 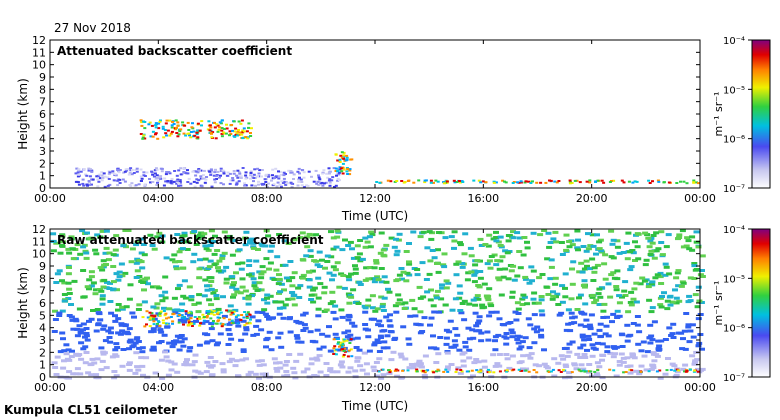 What do you see at coordinates (42, 114) in the screenshot?
I see `y-tick-label: 6` at bounding box center [42, 114].